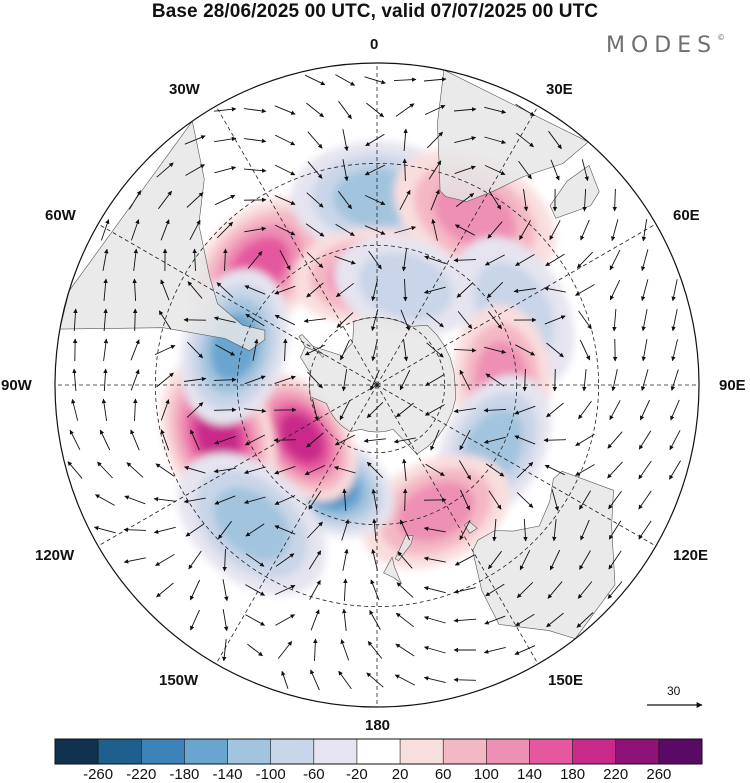 The height and width of the screenshot is (783, 750). What do you see at coordinates (60, 215) in the screenshot?
I see `lon-label-60w: 60W` at bounding box center [60, 215].